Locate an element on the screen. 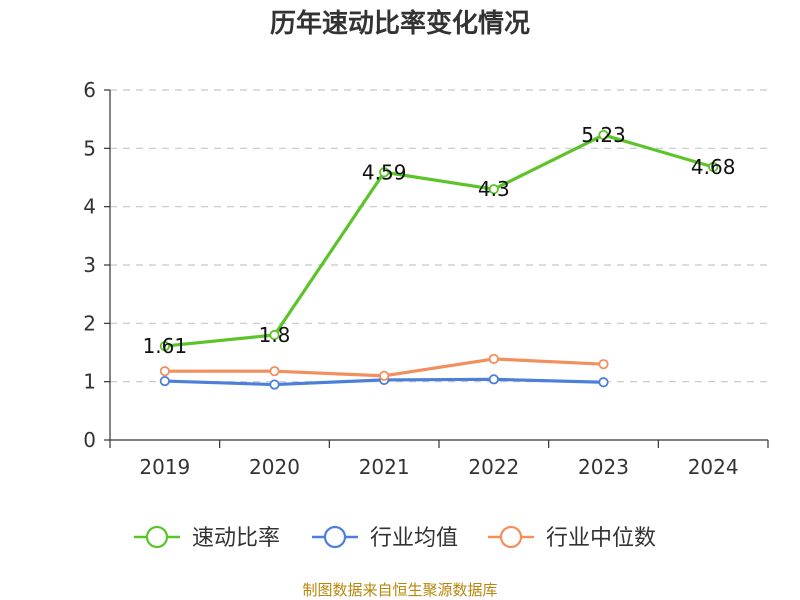 The height and width of the screenshot is (600, 800). legend-item: 行业中位数 is located at coordinates (572, 538).